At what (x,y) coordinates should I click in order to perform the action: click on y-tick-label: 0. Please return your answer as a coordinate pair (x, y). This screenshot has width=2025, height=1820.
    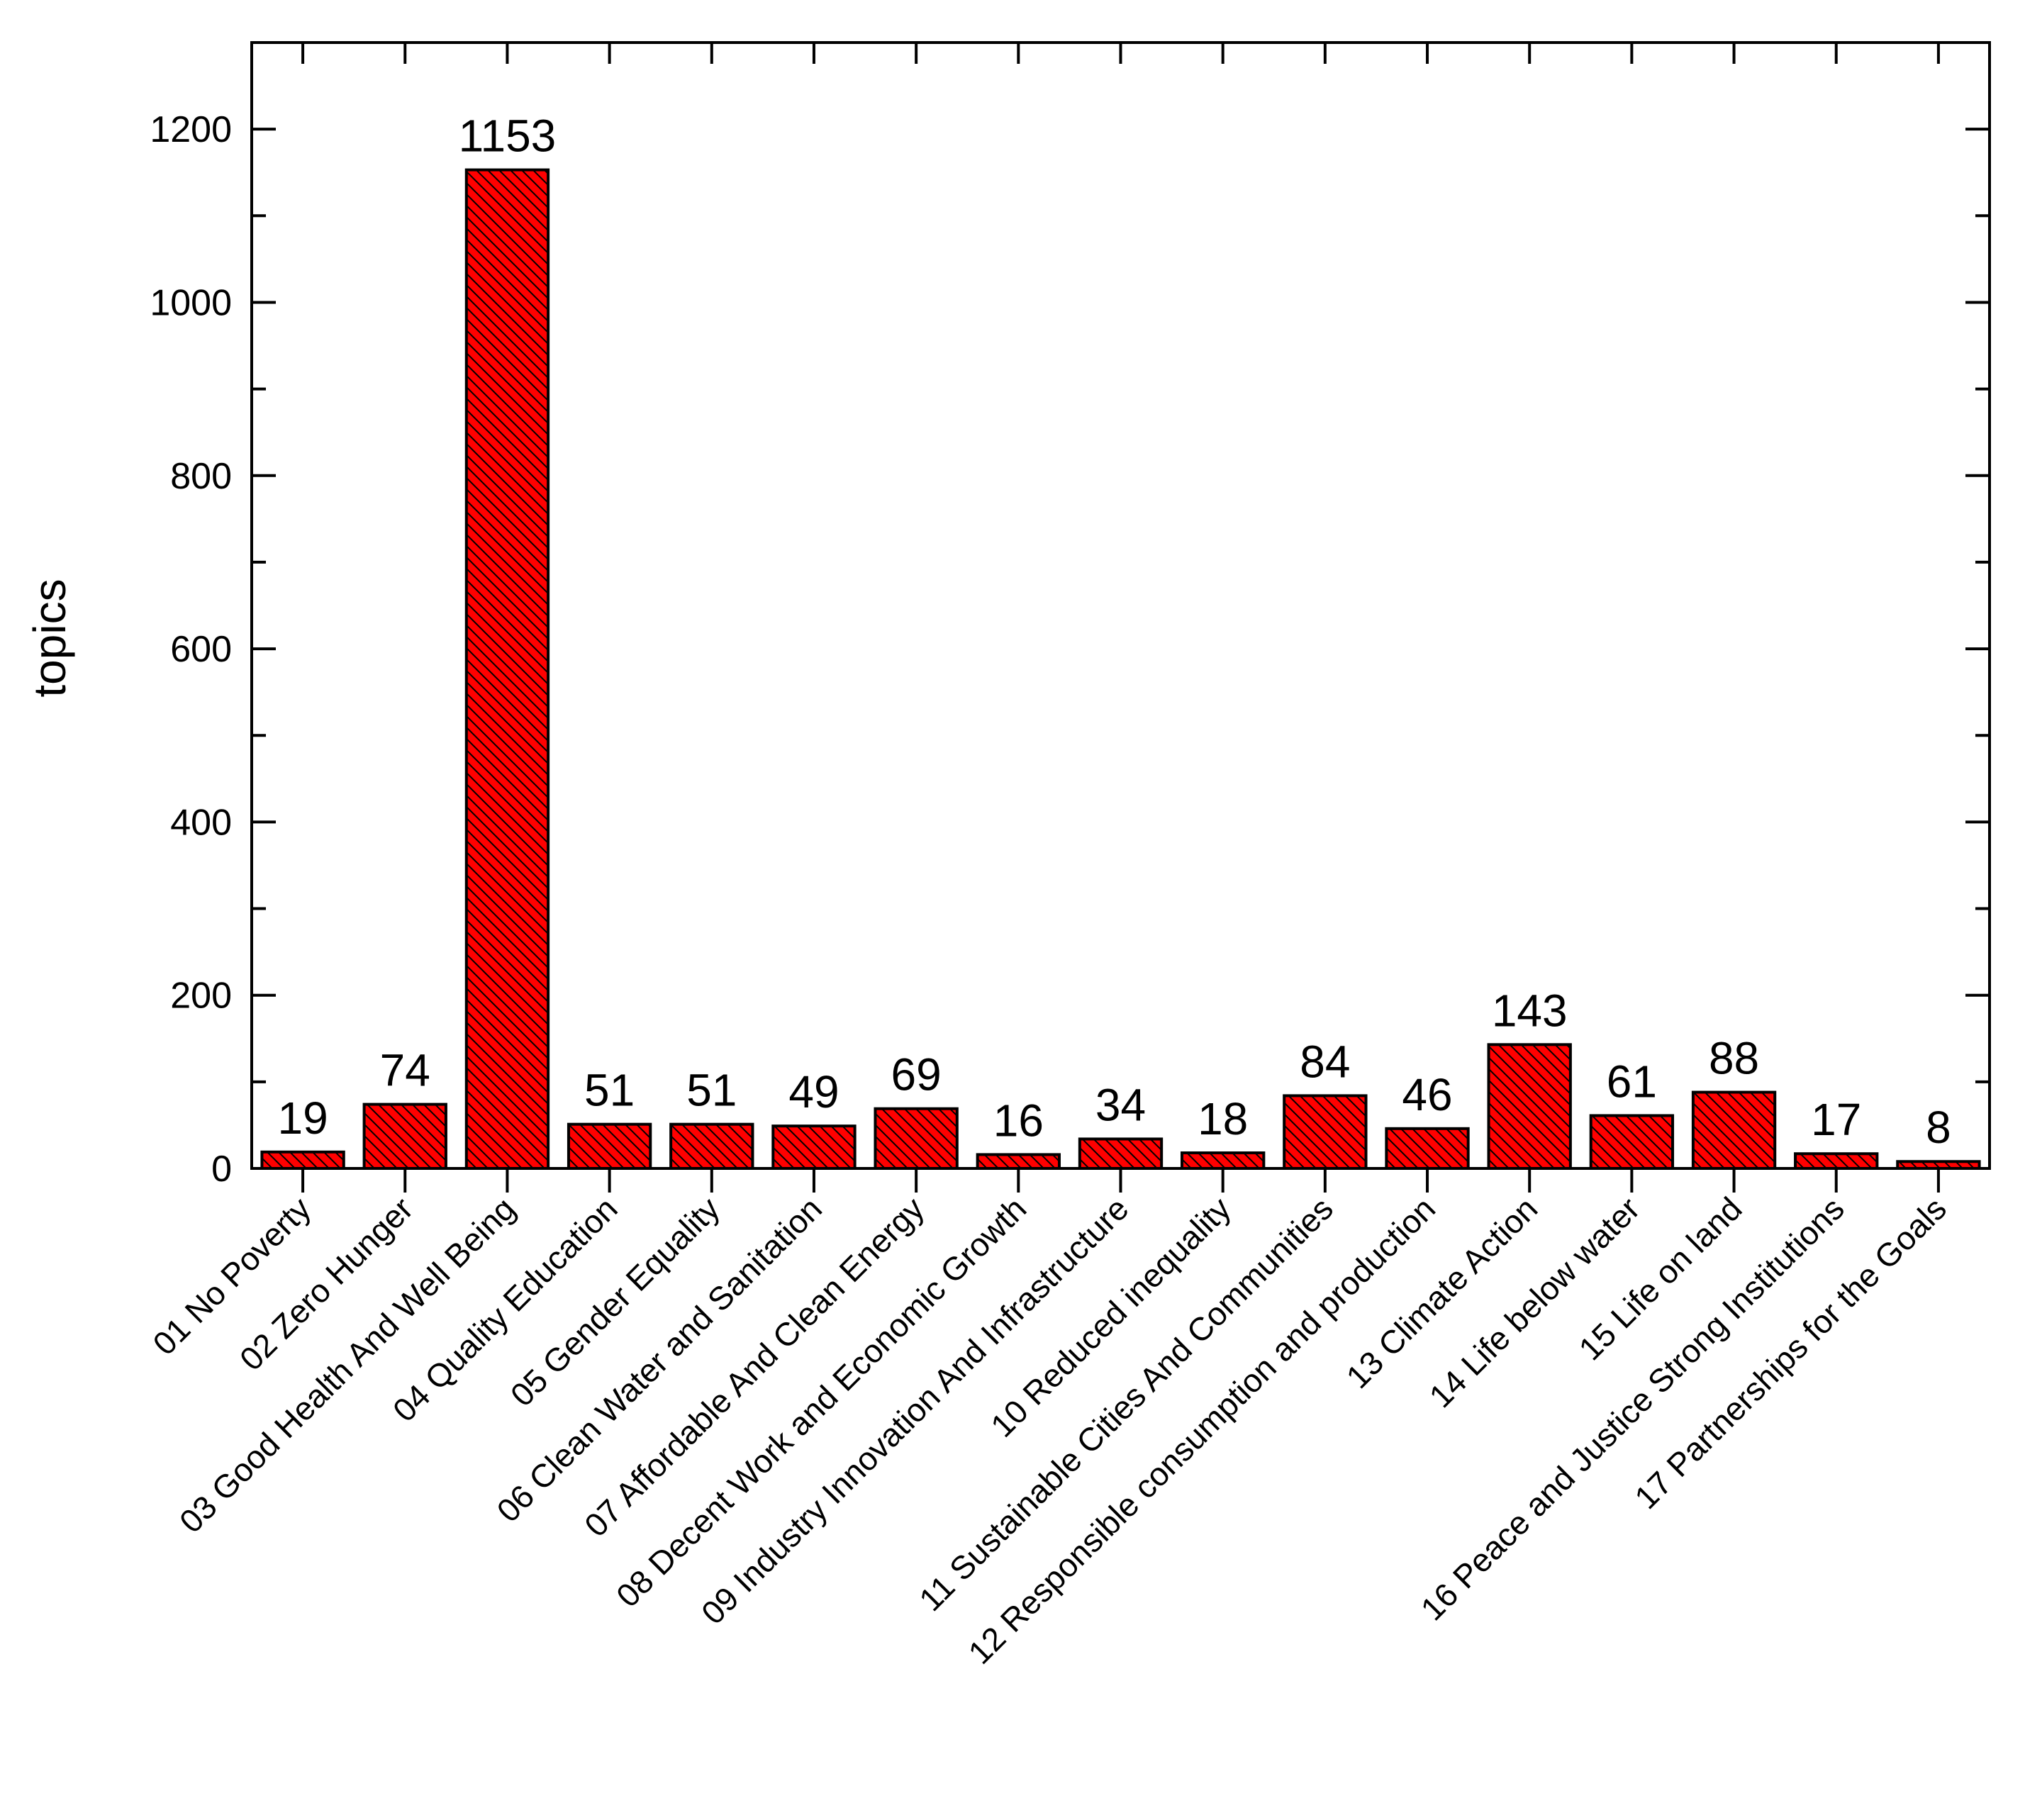
    Looking at the image, I should click on (221, 1169).